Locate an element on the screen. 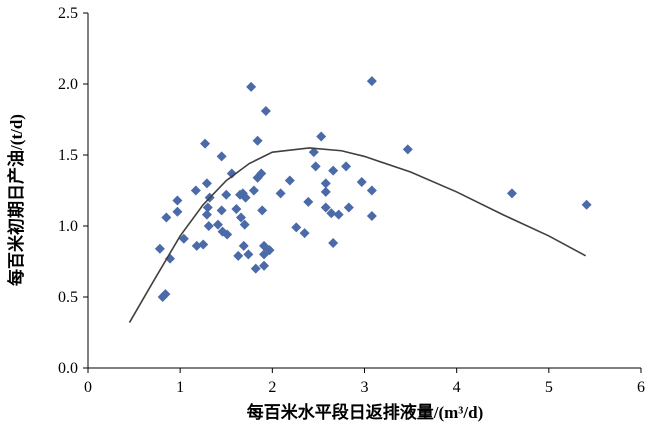  x-axis-label: 每百米水平段日返排液量/(m³/d) is located at coordinates (365, 412).